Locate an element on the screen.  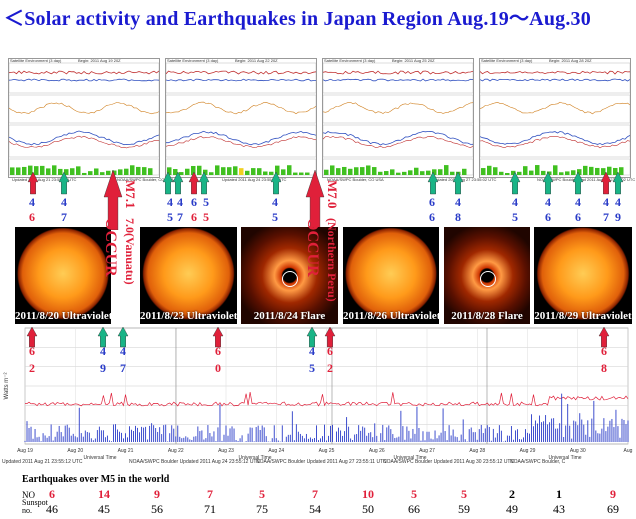
sunspot-count: 54 is located at coordinates (315, 509).